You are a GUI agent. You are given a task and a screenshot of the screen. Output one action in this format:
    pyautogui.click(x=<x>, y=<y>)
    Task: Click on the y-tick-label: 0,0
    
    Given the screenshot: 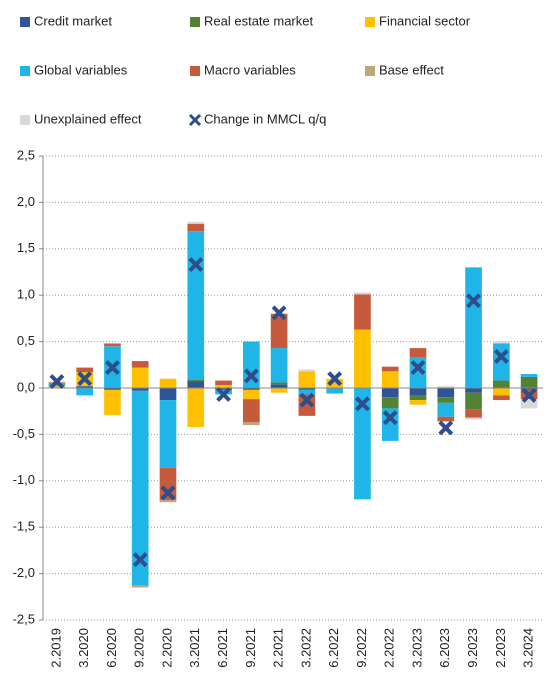 What is the action you would take?
    pyautogui.click(x=26, y=386)
    